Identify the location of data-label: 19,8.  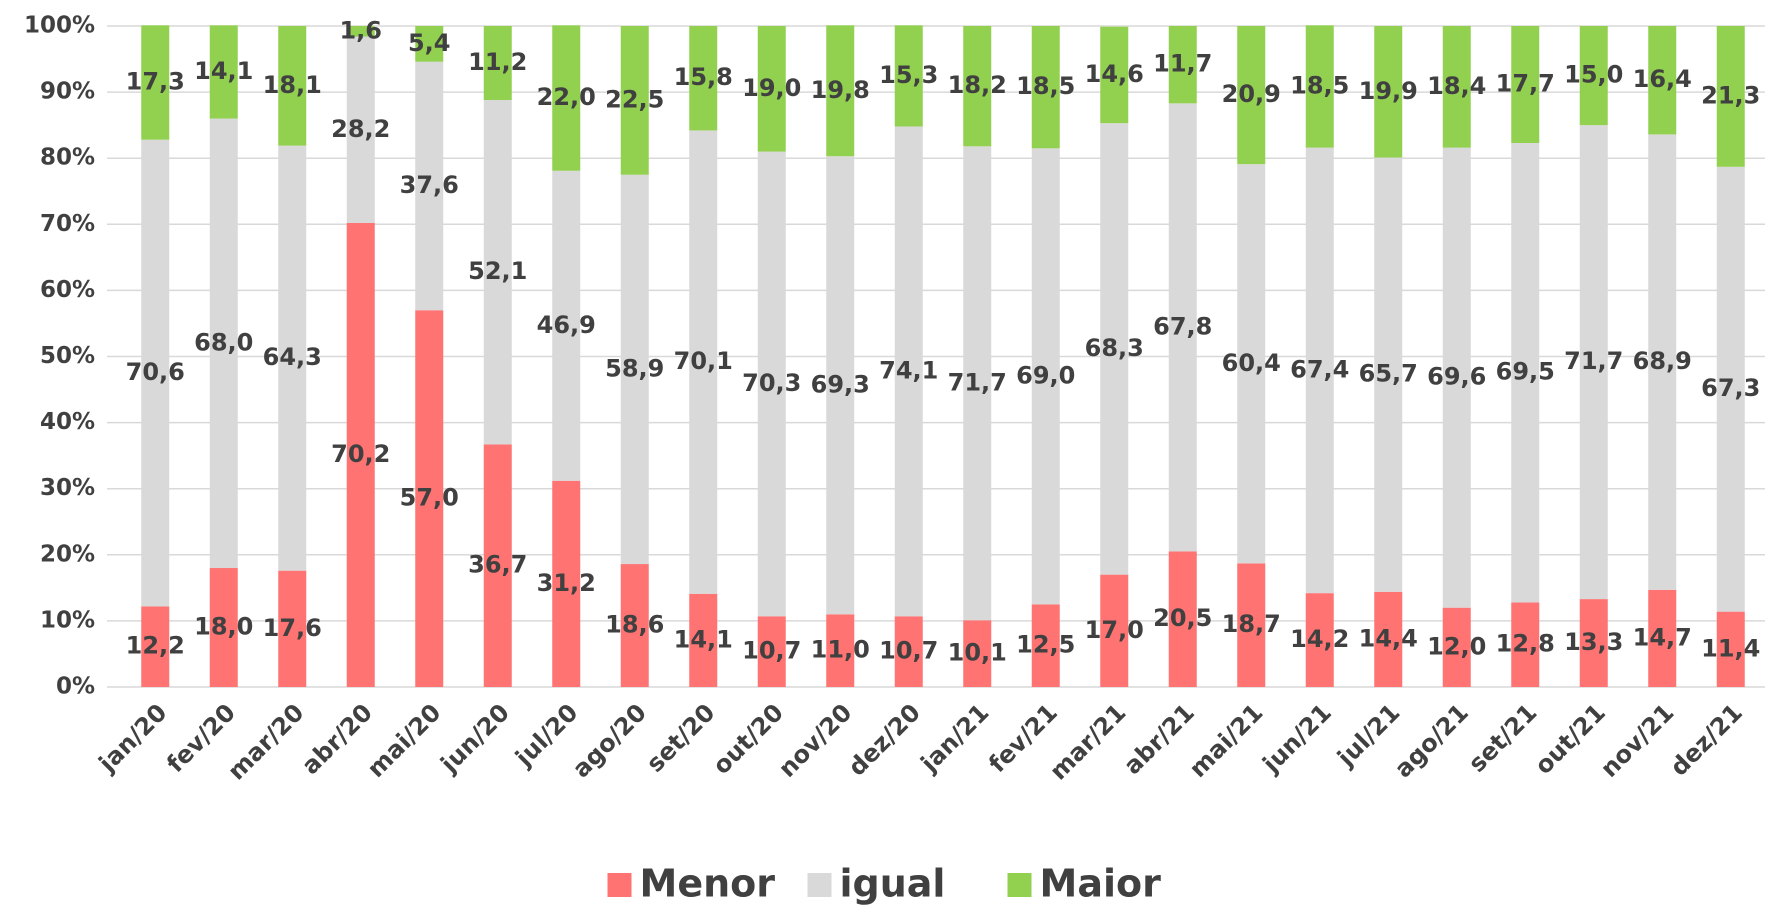
(840, 90).